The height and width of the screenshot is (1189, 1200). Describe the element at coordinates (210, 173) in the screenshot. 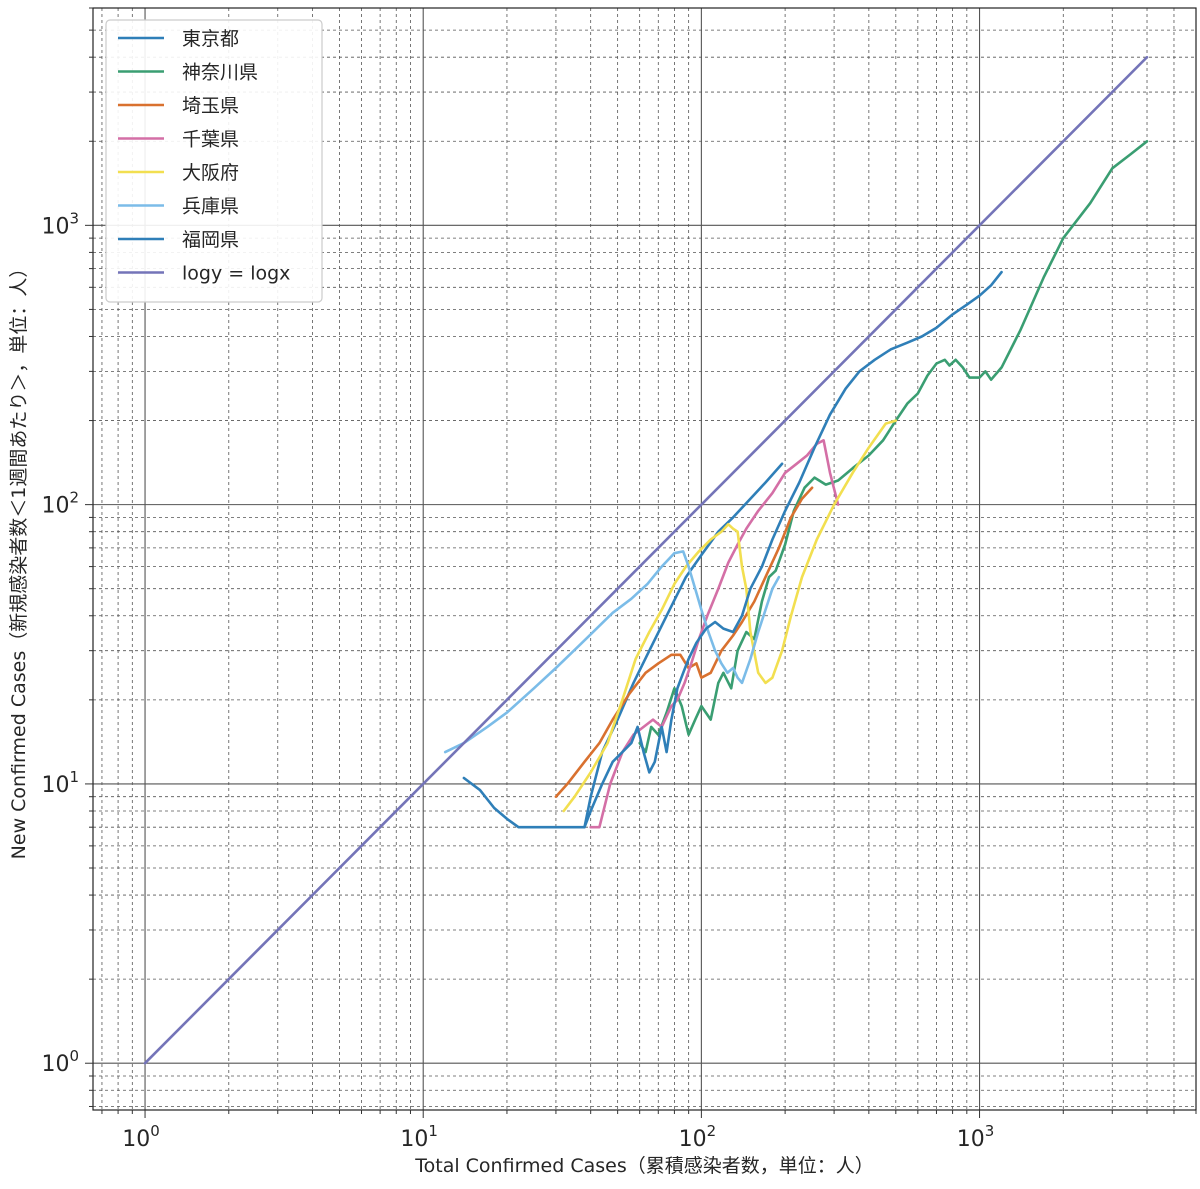

I see `legend-label: 大阪府` at that location.